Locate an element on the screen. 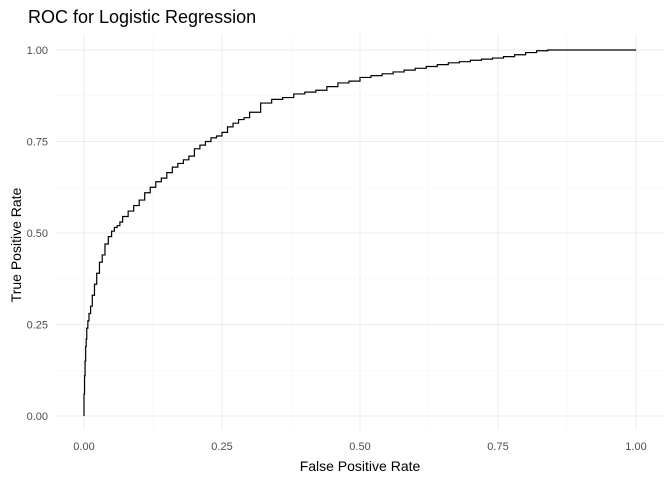 This screenshot has height=480, width=672. y-tick-label: 0.50 is located at coordinates (37, 234).